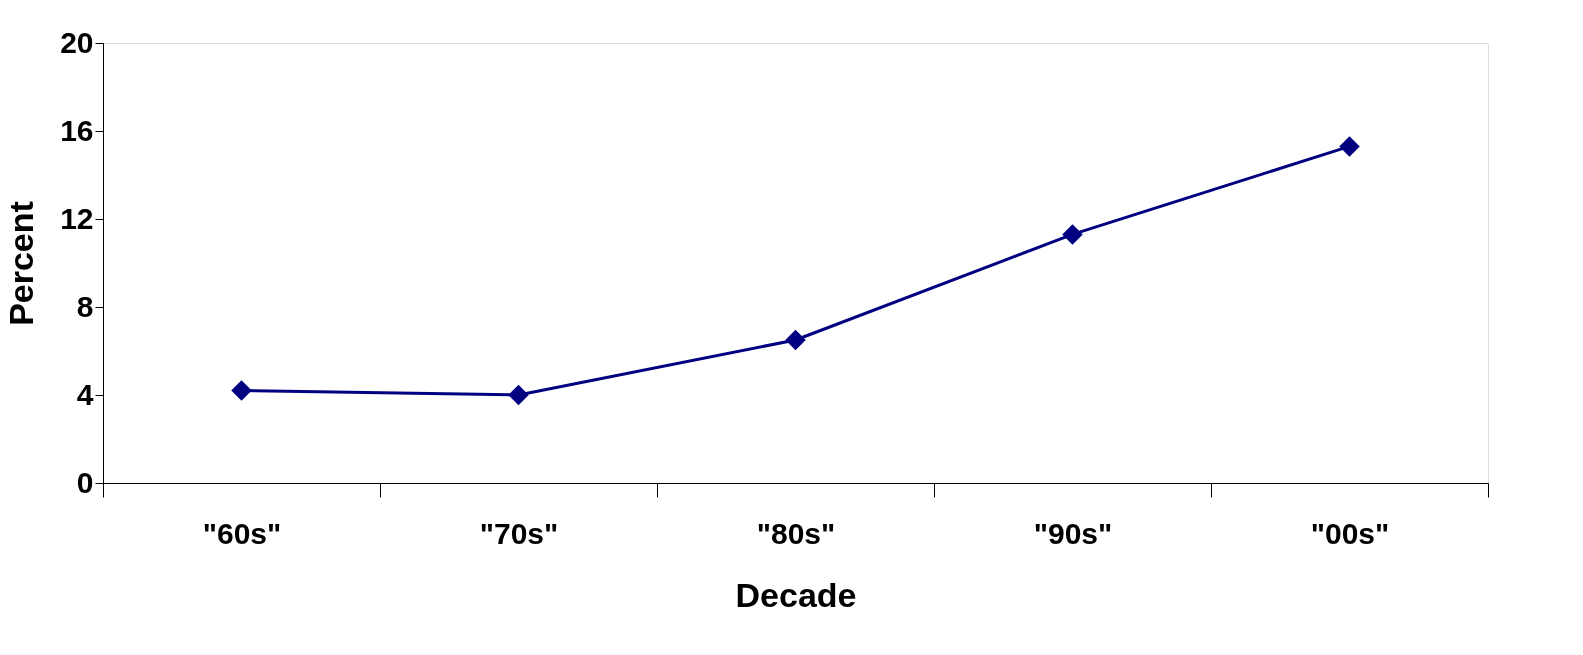 The width and height of the screenshot is (1583, 655). I want to click on x-tick-label: "00s", so click(1350, 533).